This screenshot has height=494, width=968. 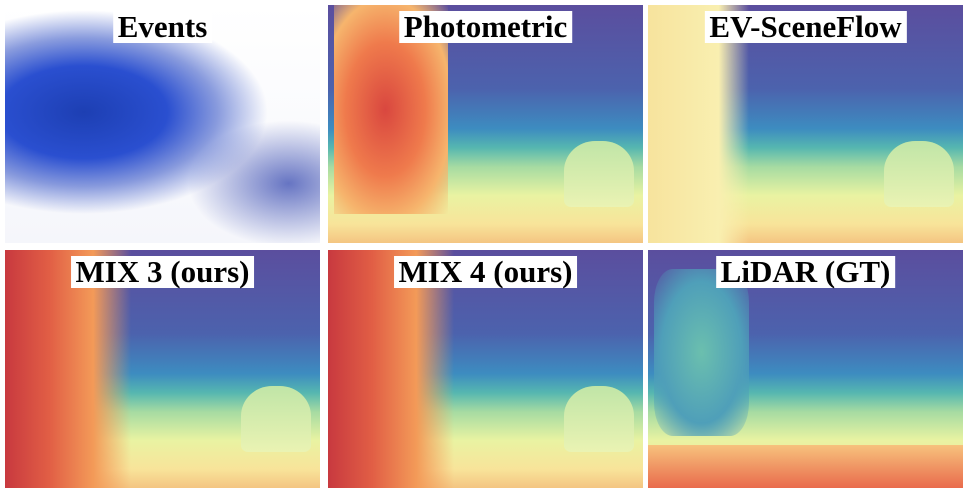 What do you see at coordinates (485, 27) in the screenshot?
I see `panel-label: Photometric` at bounding box center [485, 27].